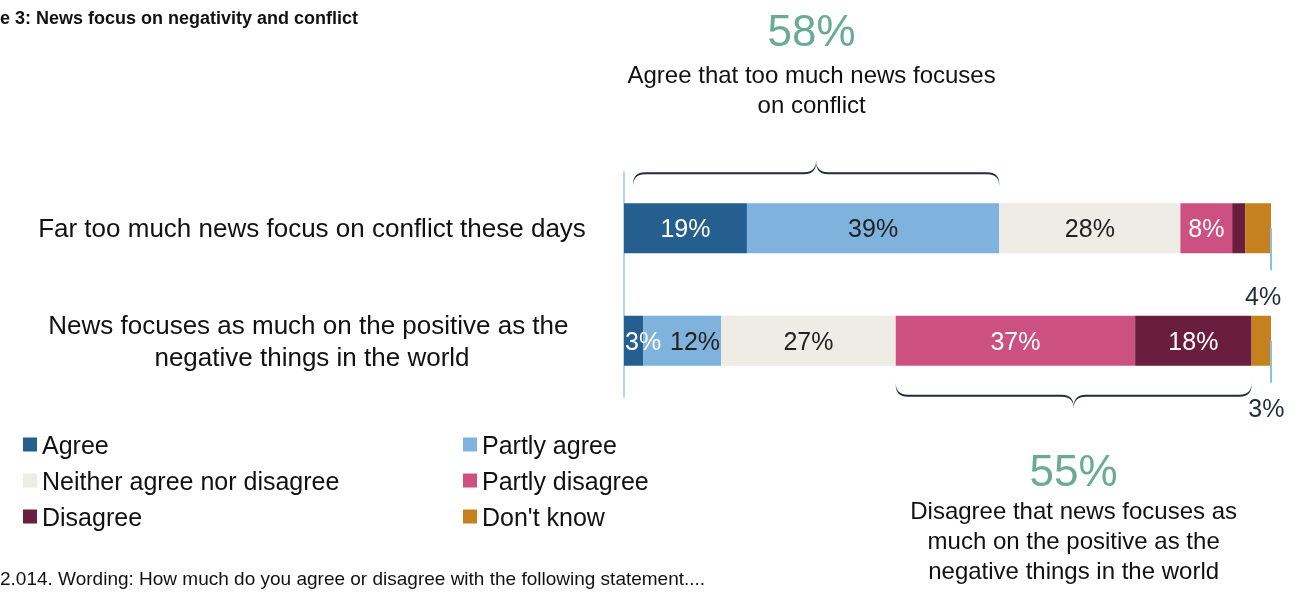  Describe the element at coordinates (191, 480) in the screenshot. I see `legend-label: Neither agree nor disagree` at that location.